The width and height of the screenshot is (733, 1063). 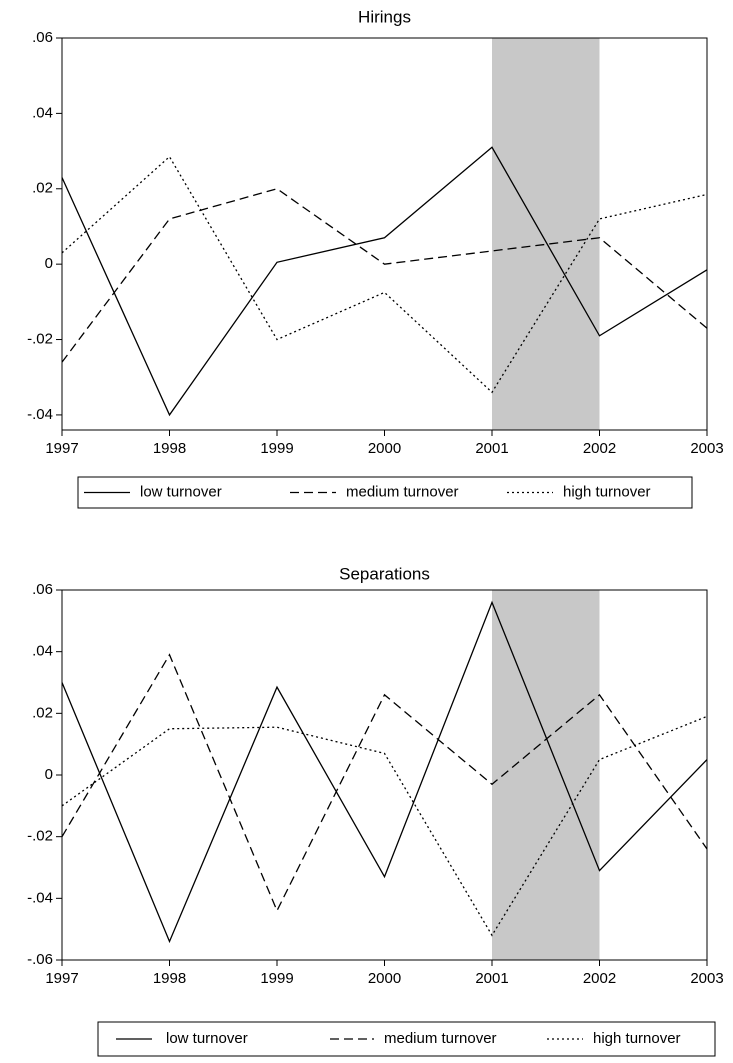 I want to click on chart-title: Hirings, so click(x=384, y=16).